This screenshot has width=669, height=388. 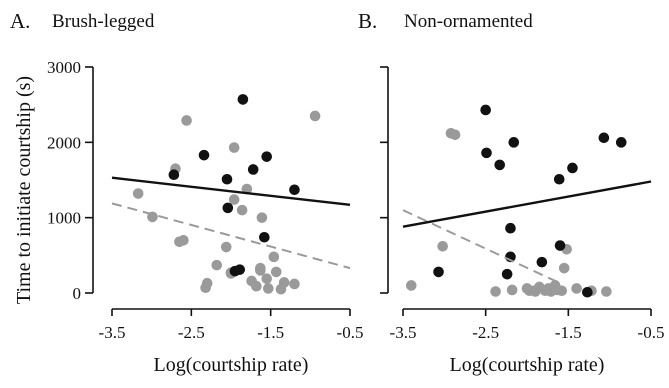 I want to click on y-axis-label: Time to initiate courtship (s), so click(x=24, y=190).